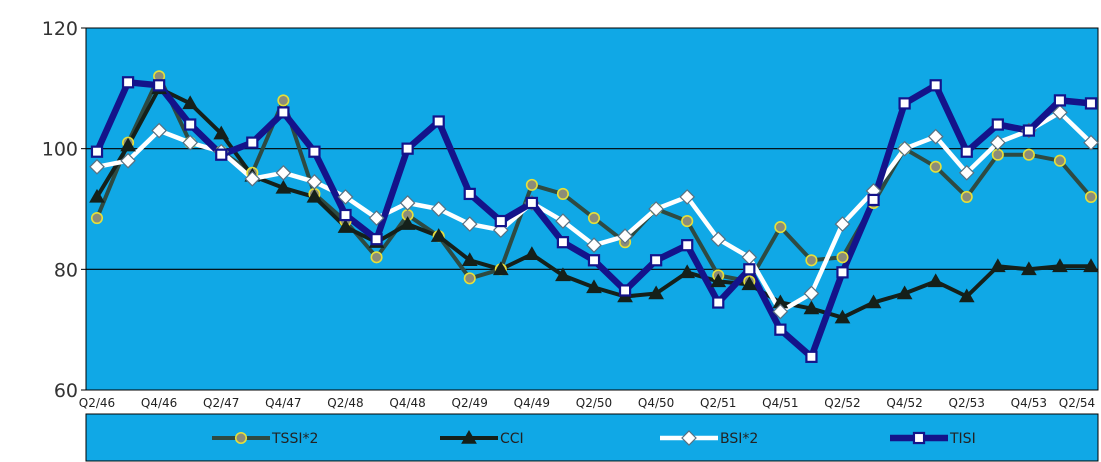 This screenshot has height=462, width=1101. I want to click on x-tick-label: Q4/47, so click(283, 403).